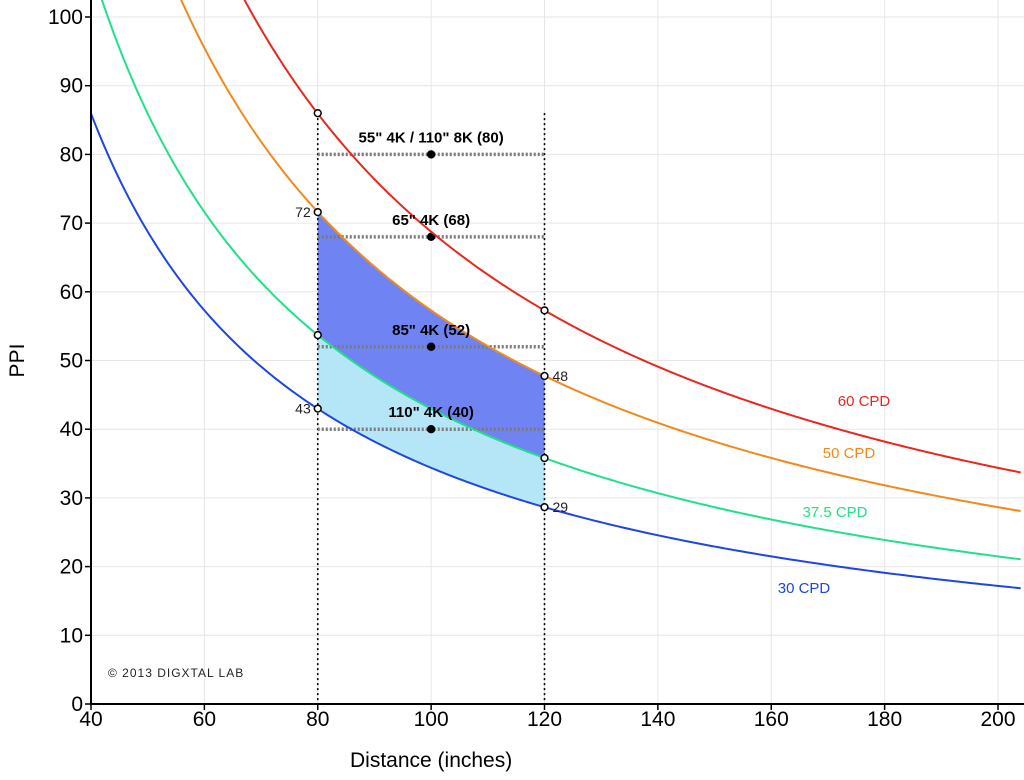 The width and height of the screenshot is (1024, 780). I want to click on y-tick-label: 70, so click(71, 223).